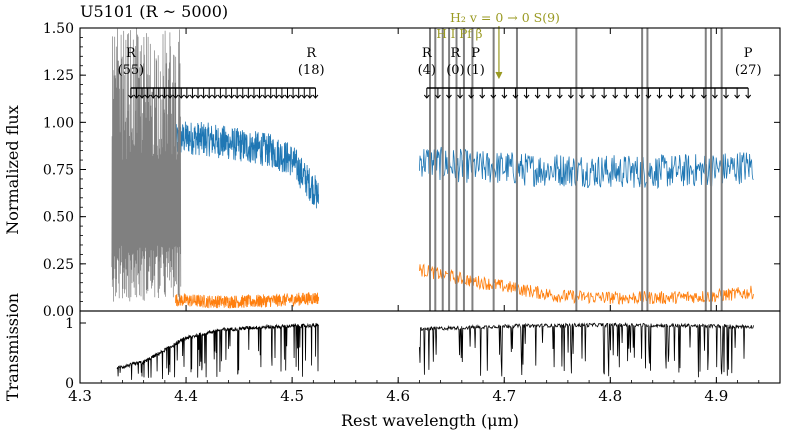 This screenshot has width=789, height=435. I want to click on line-marker-j-label: (18), so click(311, 70).